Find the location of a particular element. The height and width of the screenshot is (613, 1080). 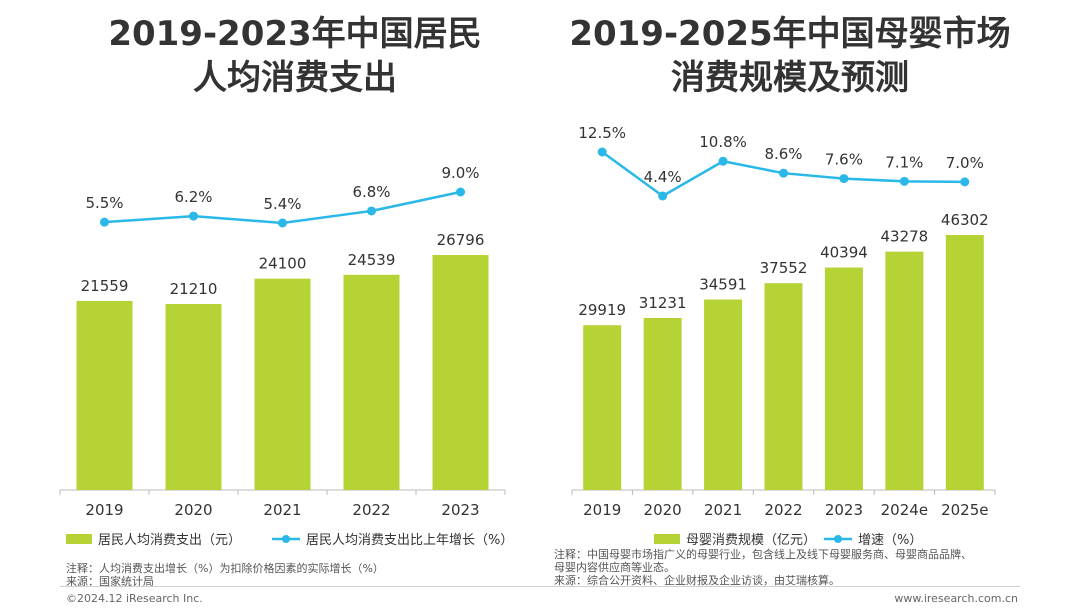

left-source: 来源：国家统计局 is located at coordinates (110, 581).